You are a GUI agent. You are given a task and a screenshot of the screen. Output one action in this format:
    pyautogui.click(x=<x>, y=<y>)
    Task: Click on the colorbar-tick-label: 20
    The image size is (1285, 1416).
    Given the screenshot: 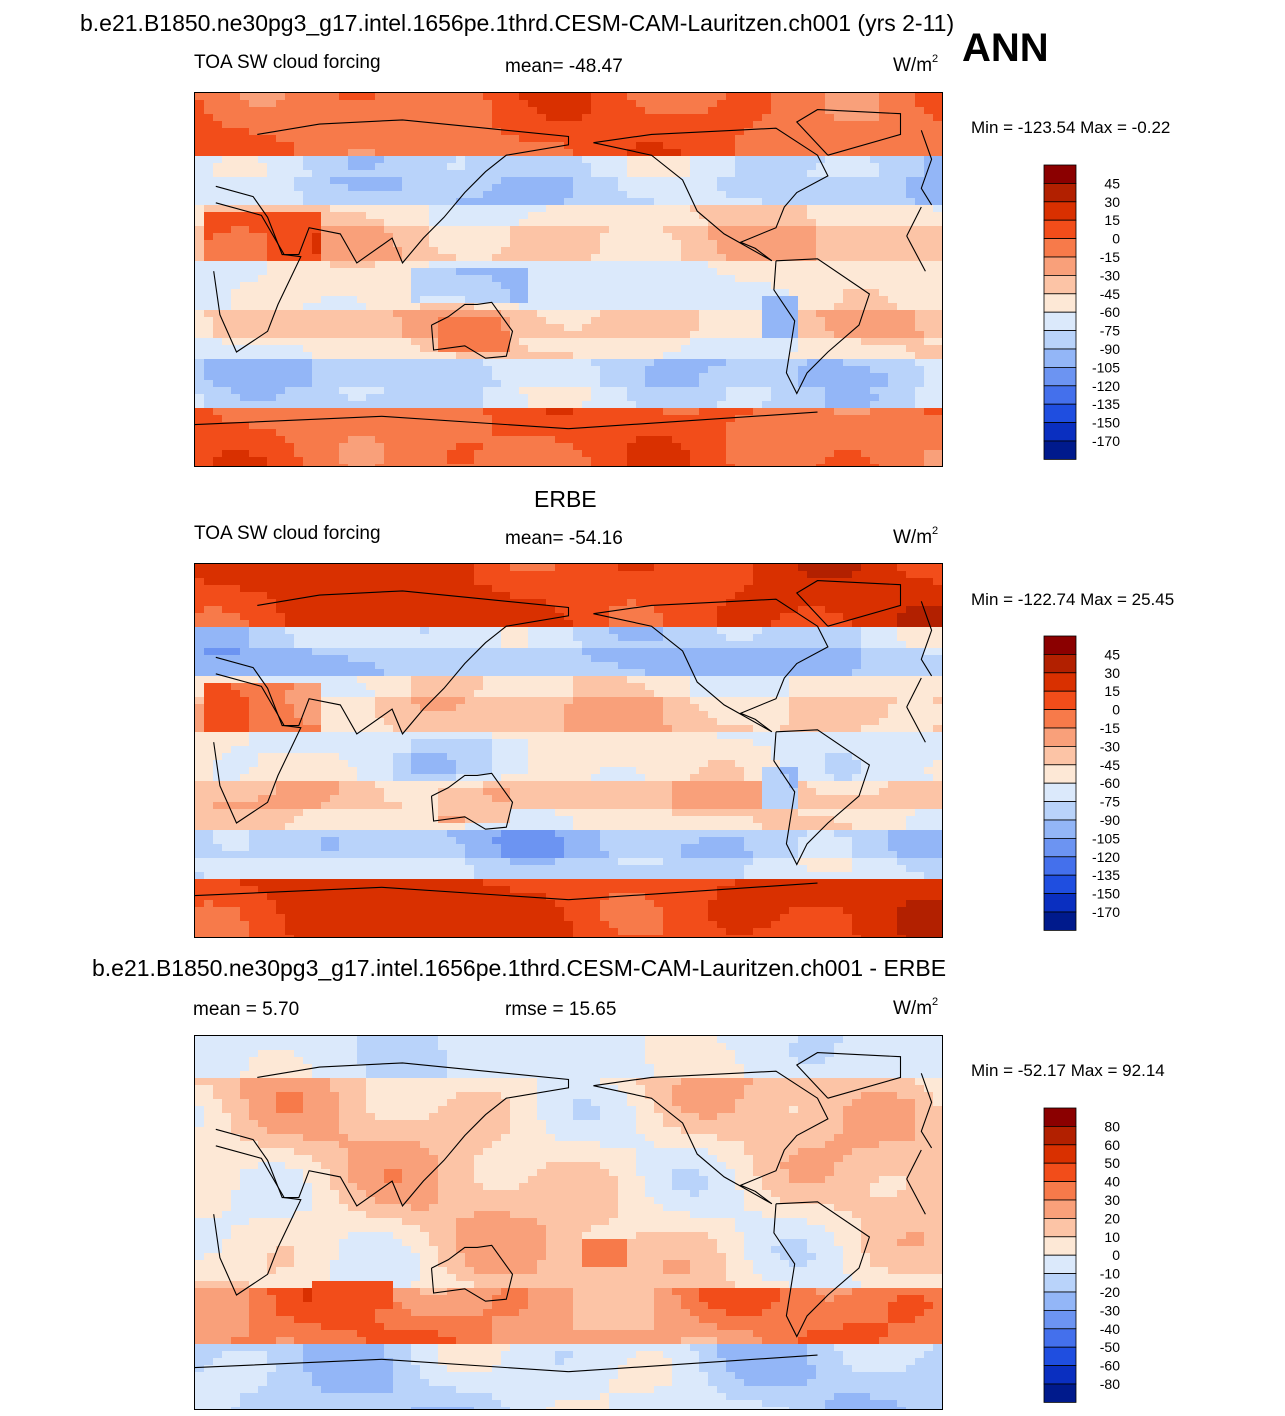 What is the action you would take?
    pyautogui.click(x=1112, y=1218)
    